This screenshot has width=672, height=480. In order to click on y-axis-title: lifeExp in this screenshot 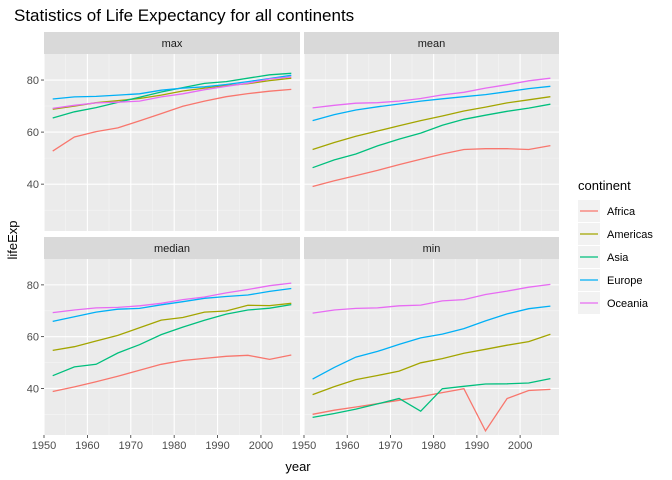, I will do `click(12, 239)`.